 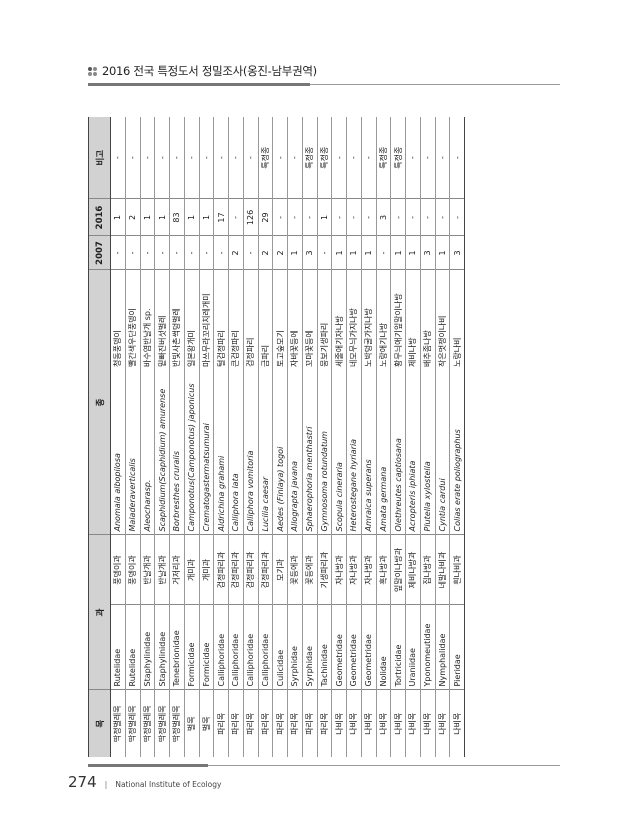 I want to click on korean-name-cell: 노랑애기나방, so click(x=383, y=319).